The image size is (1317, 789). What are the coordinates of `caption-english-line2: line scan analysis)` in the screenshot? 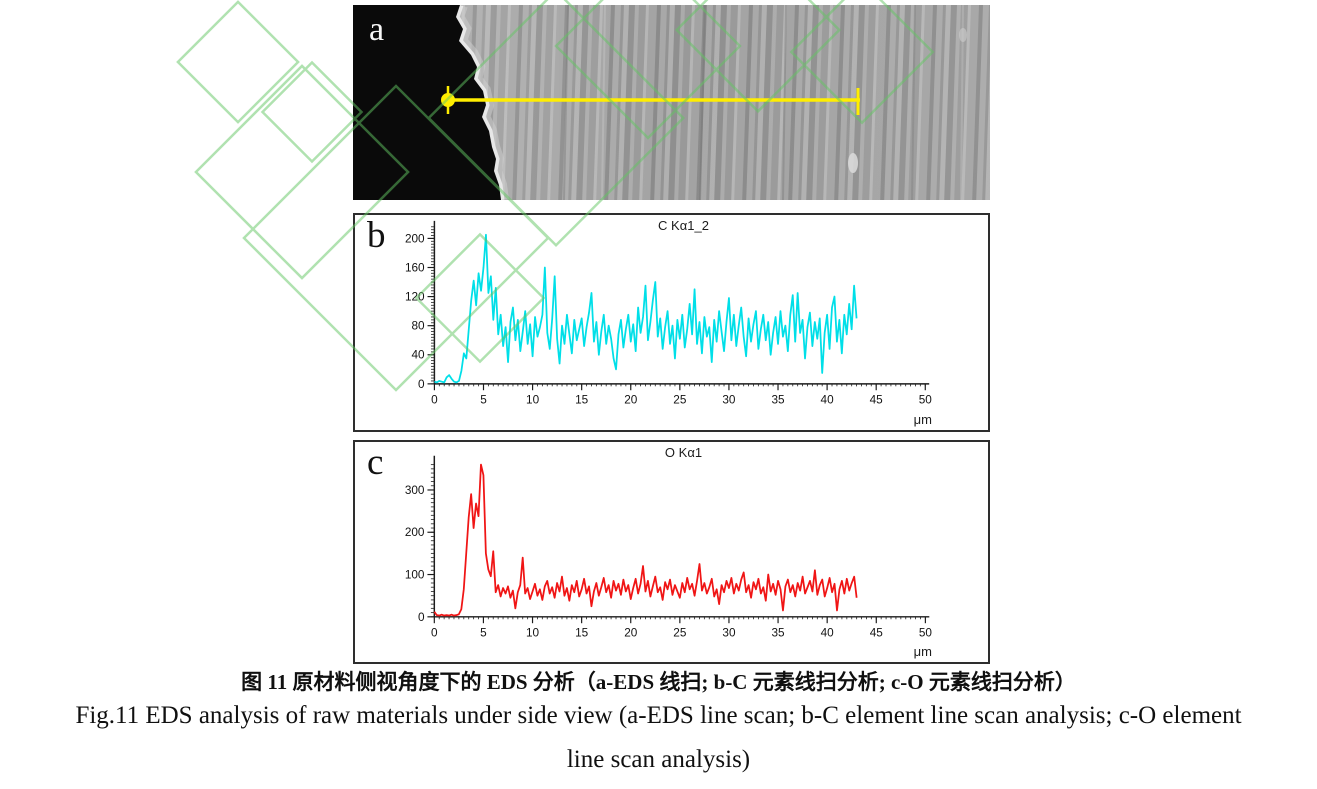 It's located at (658, 759).